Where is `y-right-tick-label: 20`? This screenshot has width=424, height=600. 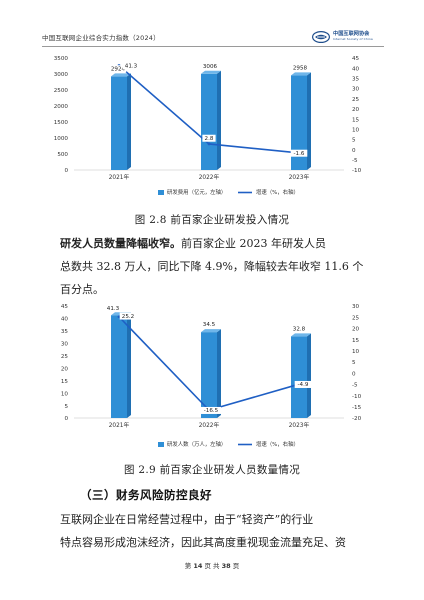
y-right-tick-label: 20 is located at coordinates (356, 110).